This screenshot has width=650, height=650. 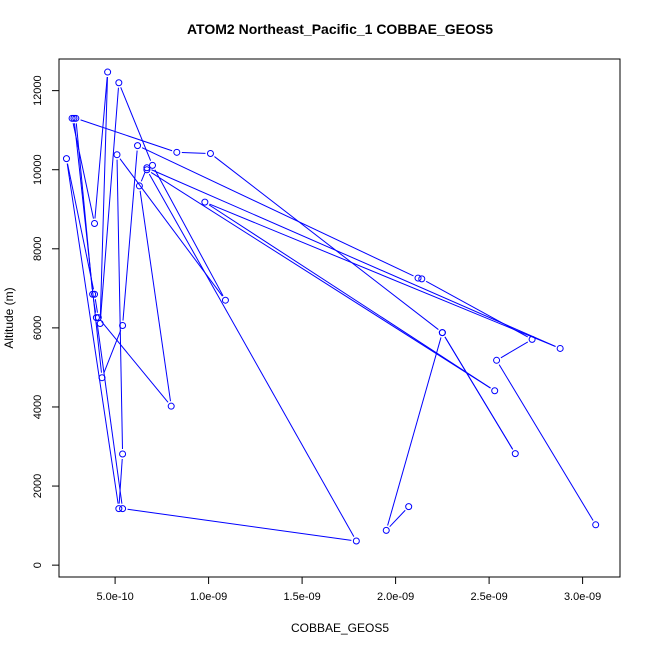 What do you see at coordinates (301, 597) in the screenshot?
I see `x-tick-label: 1.5e-09` at bounding box center [301, 597].